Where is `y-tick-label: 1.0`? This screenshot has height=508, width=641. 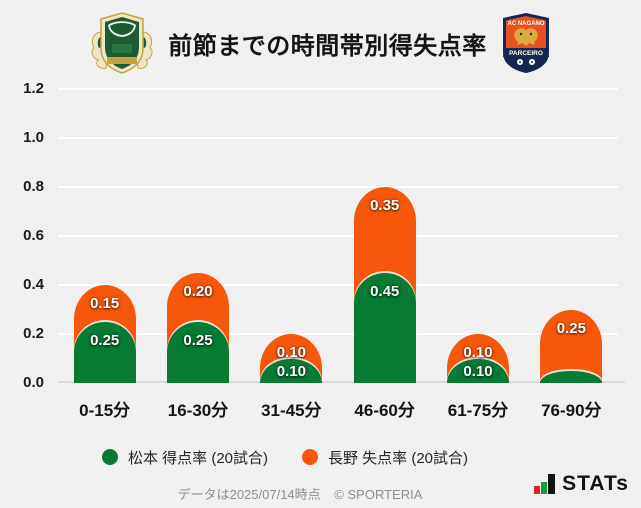
y-tick-label: 1.0 is located at coordinates (33, 137).